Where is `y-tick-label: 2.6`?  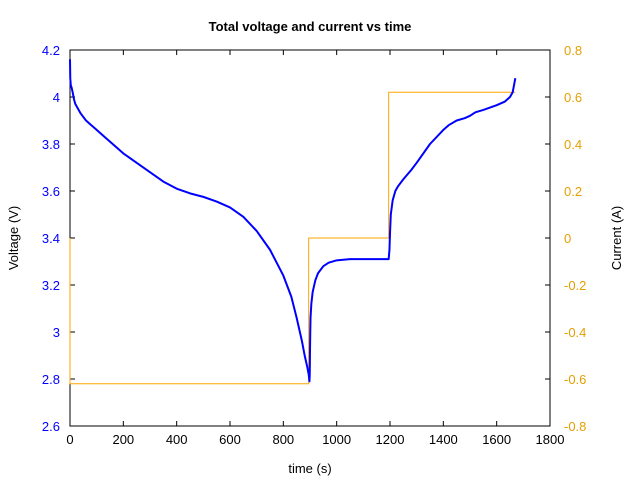 y-tick-label: 2.6 is located at coordinates (51, 426).